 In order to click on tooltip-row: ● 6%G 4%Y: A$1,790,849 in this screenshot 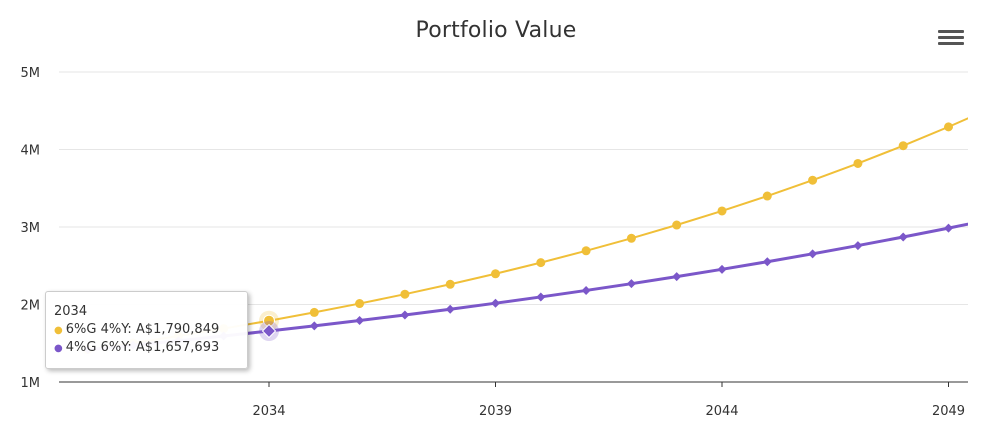, I will do `click(146, 330)`.